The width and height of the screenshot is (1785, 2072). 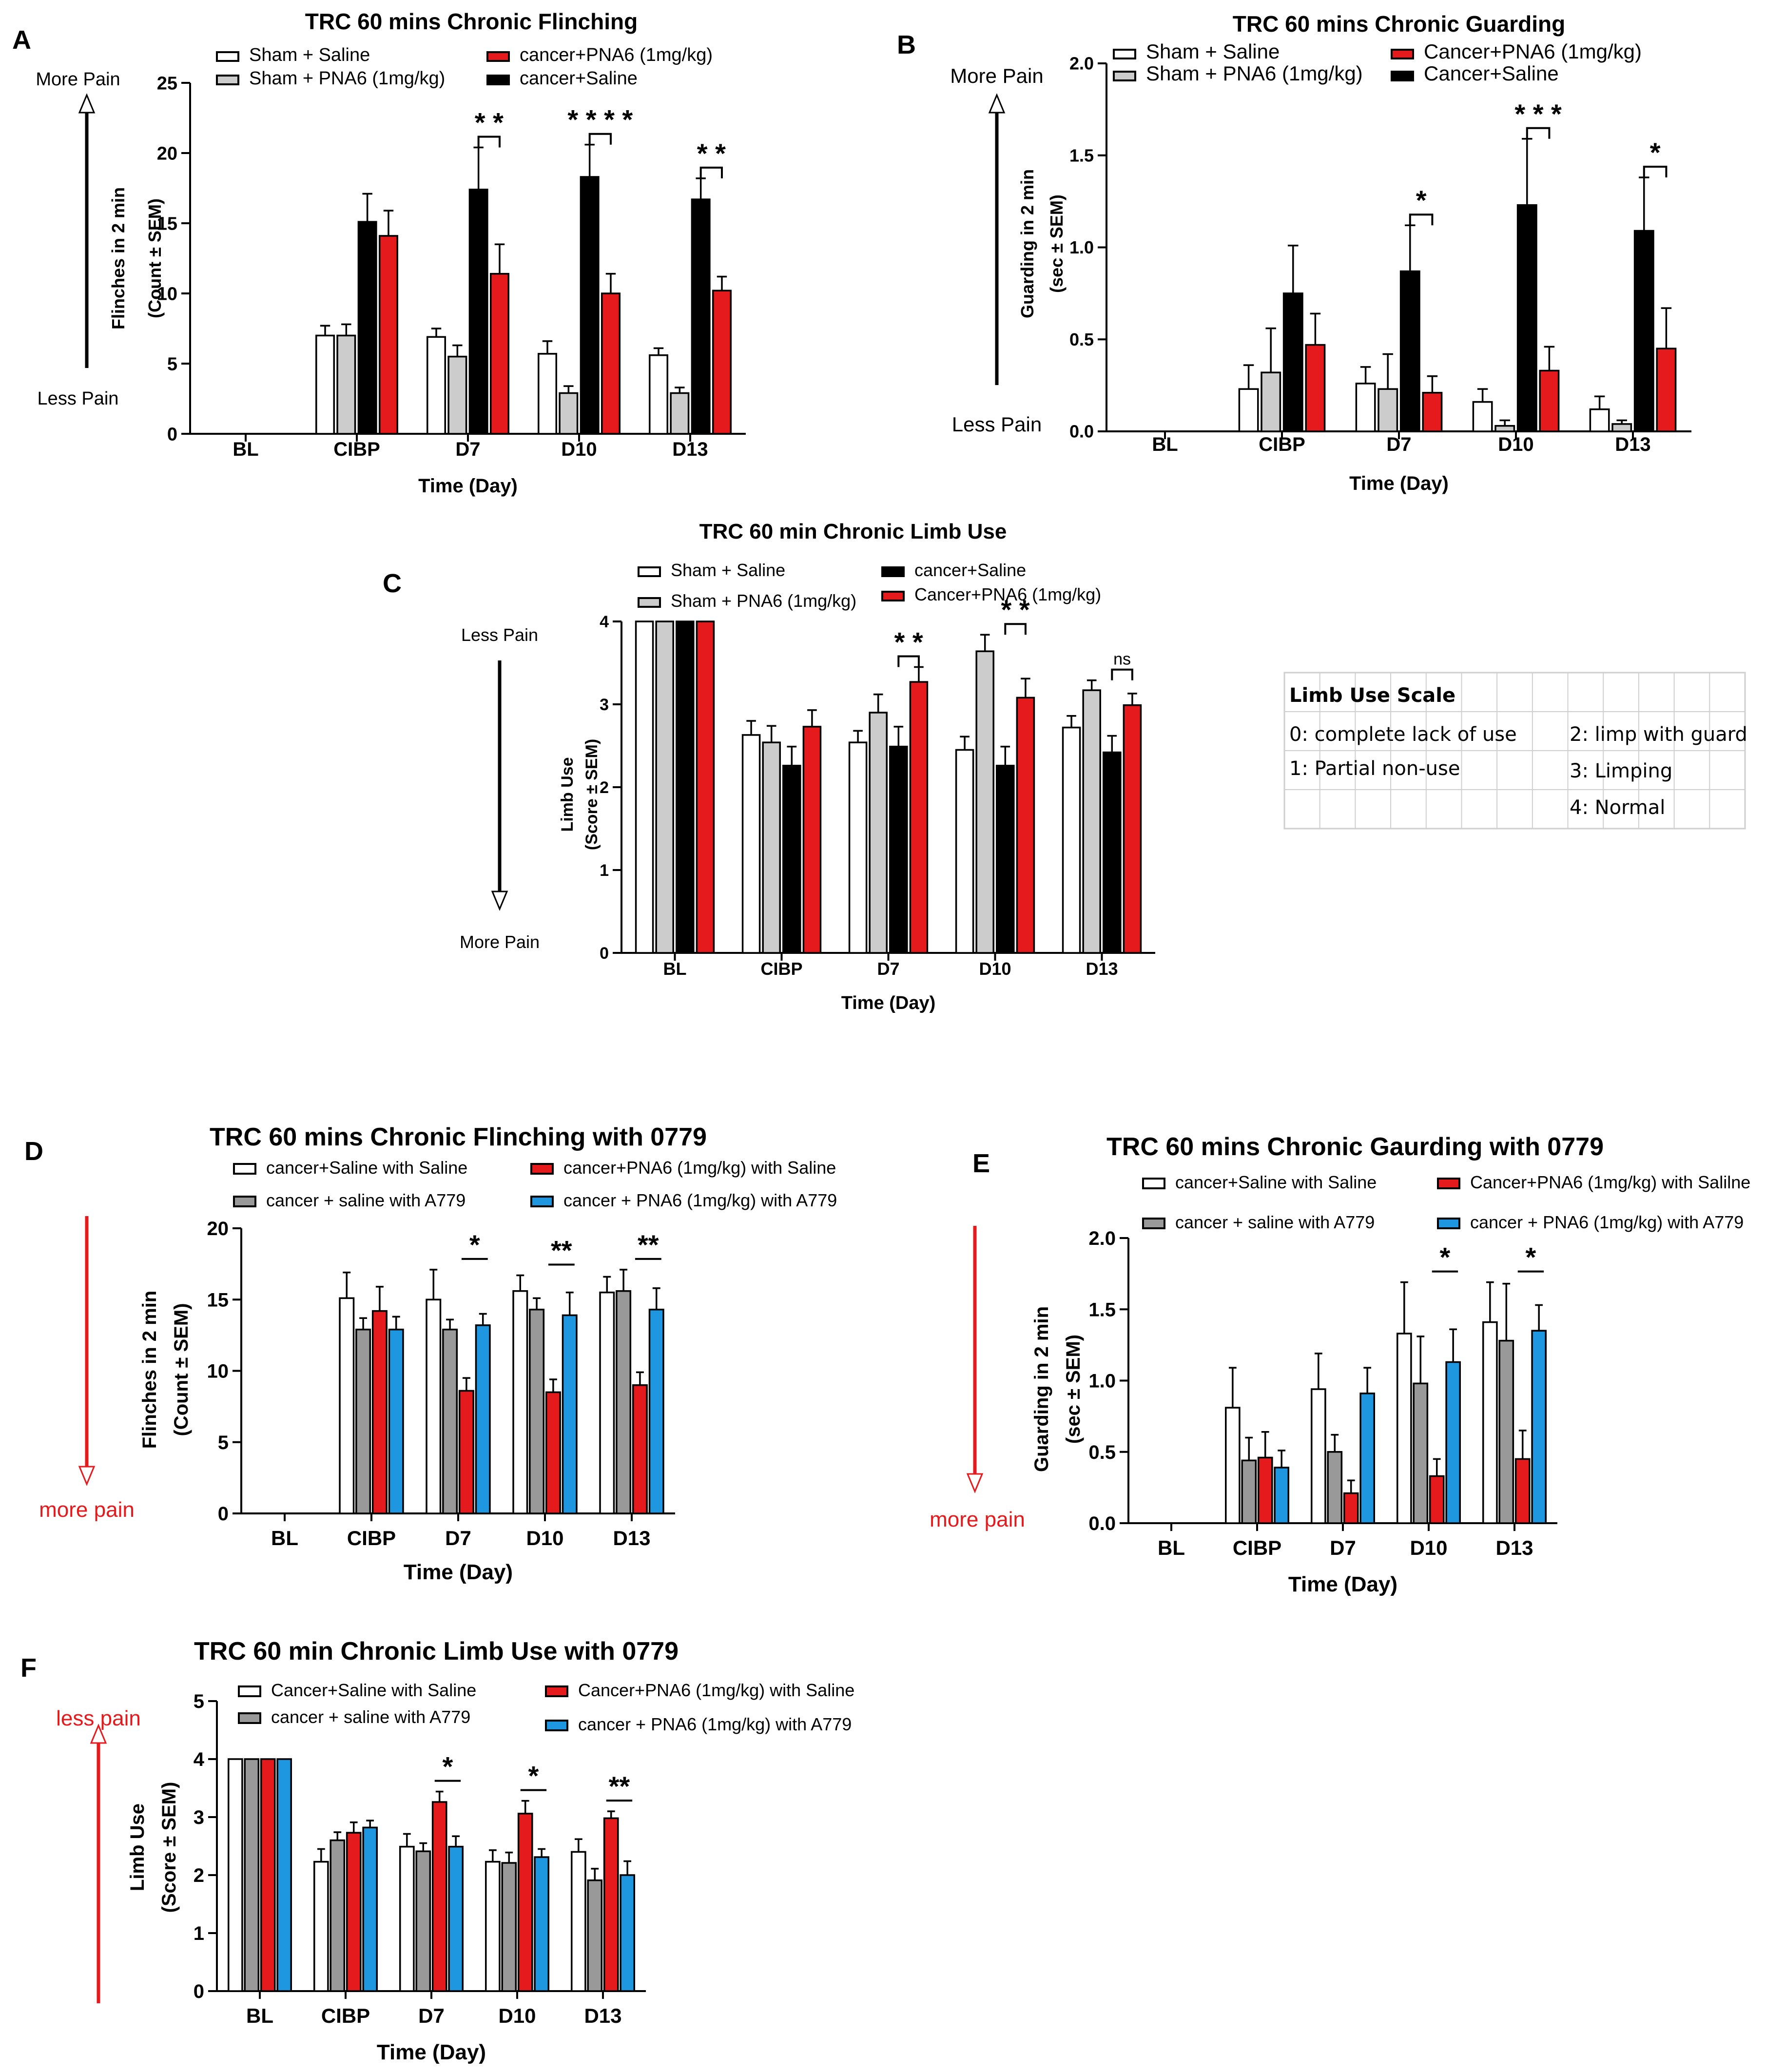 What do you see at coordinates (716, 1690) in the screenshot?
I see `legend-label: Cancer+PNA6 (1mg/kg) with Saline` at bounding box center [716, 1690].